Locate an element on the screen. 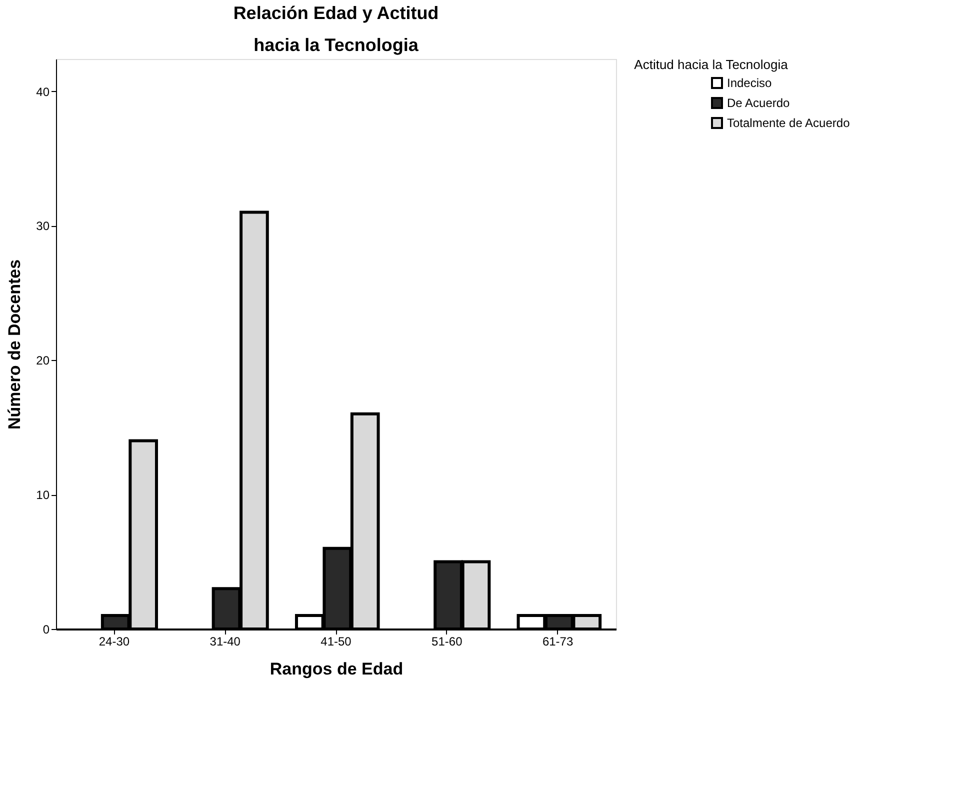  y-tick-label: 10 is located at coordinates (43, 495).